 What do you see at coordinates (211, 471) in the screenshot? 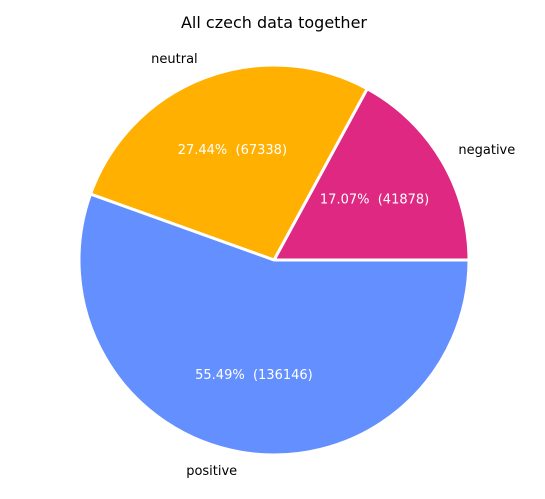
I see `category-label-positive: positive` at bounding box center [211, 471].